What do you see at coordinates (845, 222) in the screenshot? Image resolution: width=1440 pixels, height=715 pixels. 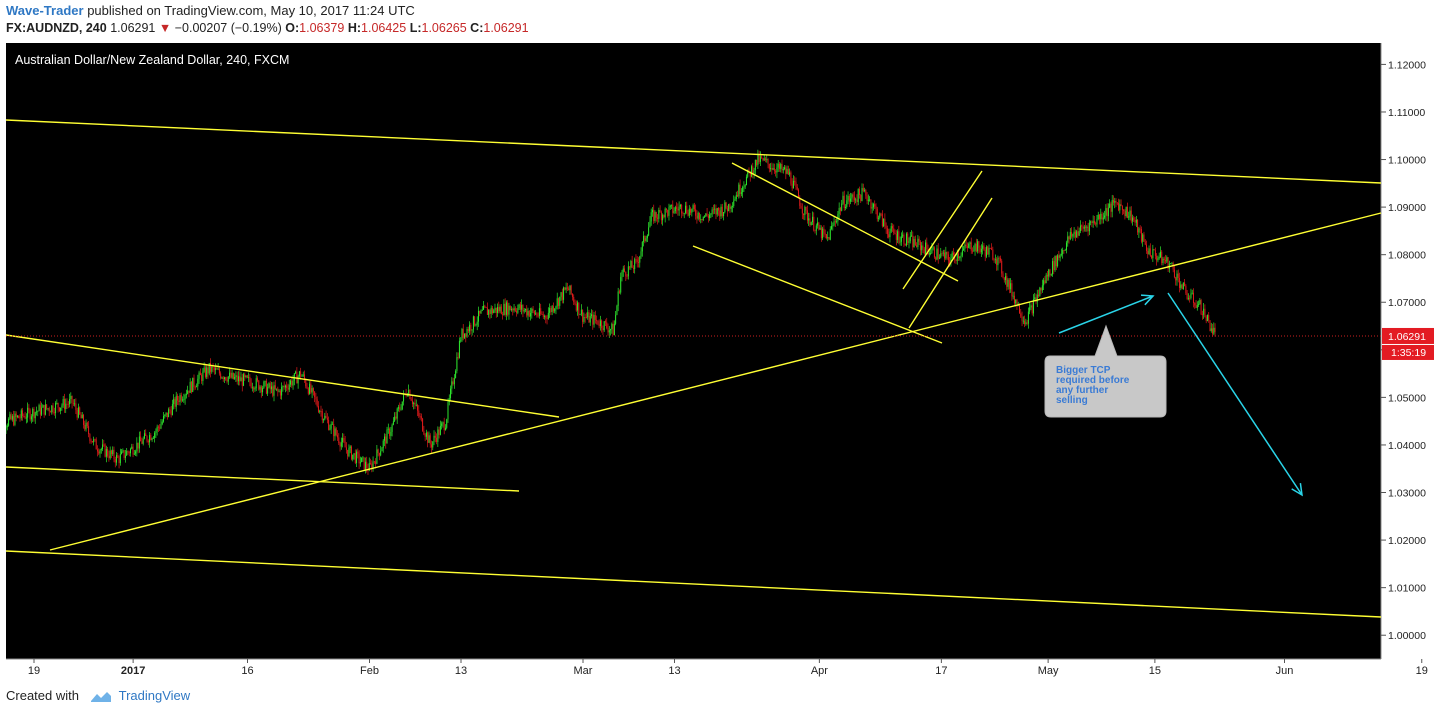 I see `falling-channel-top-line` at bounding box center [845, 222].